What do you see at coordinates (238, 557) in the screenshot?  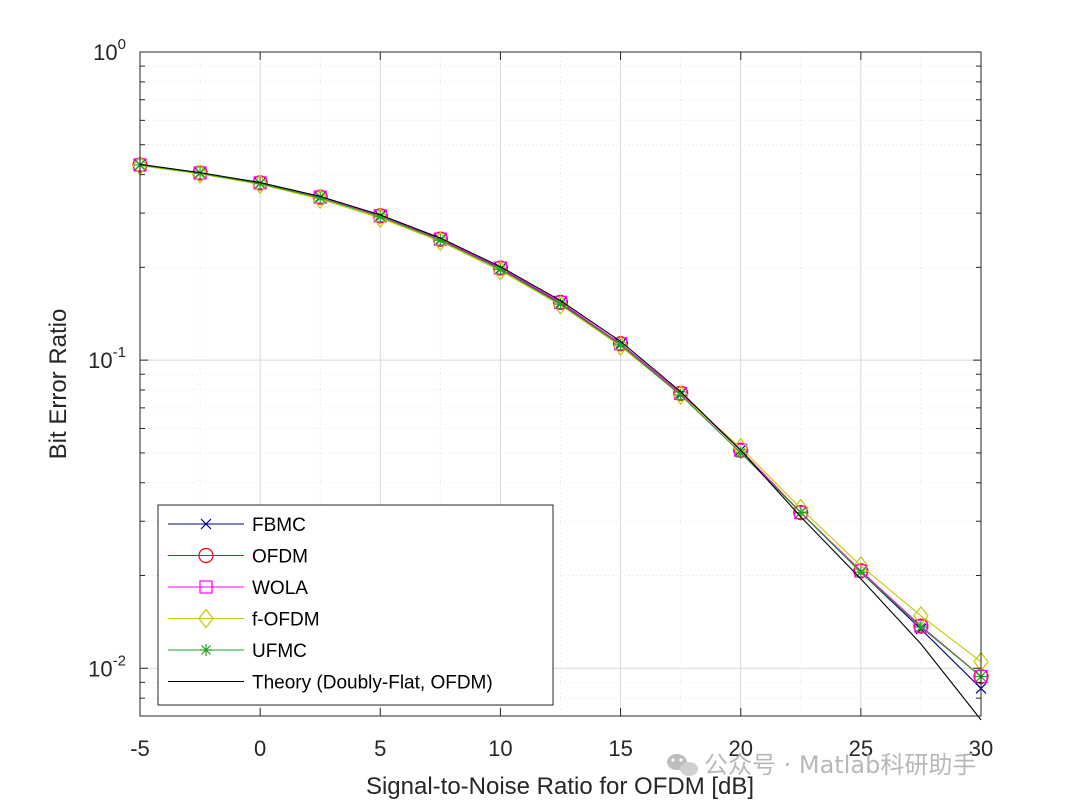 I see `legend-item: OFDM` at bounding box center [238, 557].